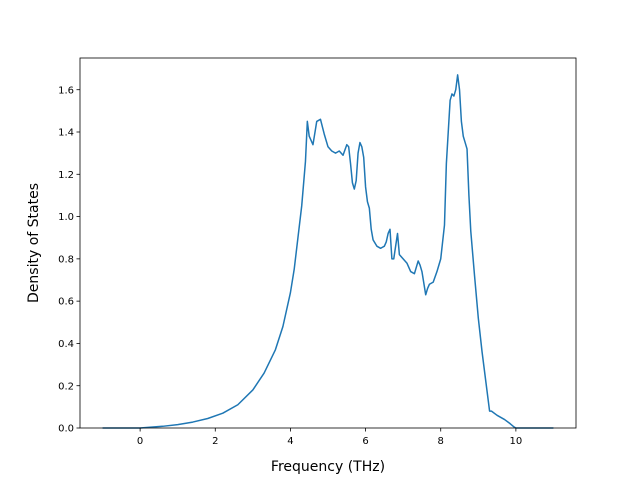 The height and width of the screenshot is (480, 640). Describe the element at coordinates (66, 217) in the screenshot. I see `y-tick-label: 1.0` at that location.